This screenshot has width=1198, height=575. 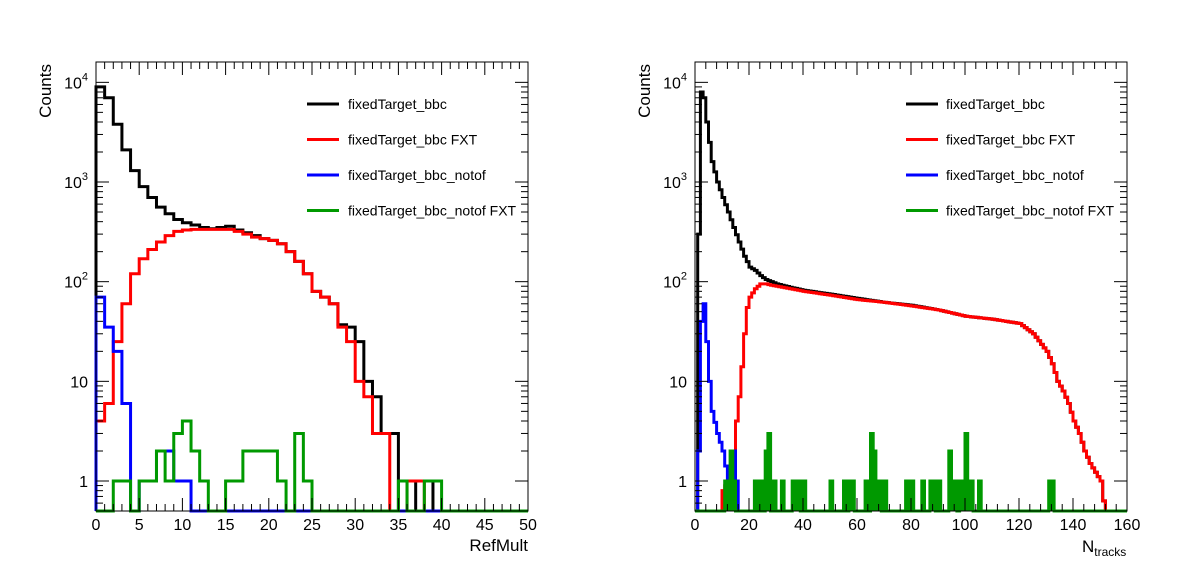 What do you see at coordinates (1019, 525) in the screenshot?
I see `x-tick-label: 120` at bounding box center [1019, 525].